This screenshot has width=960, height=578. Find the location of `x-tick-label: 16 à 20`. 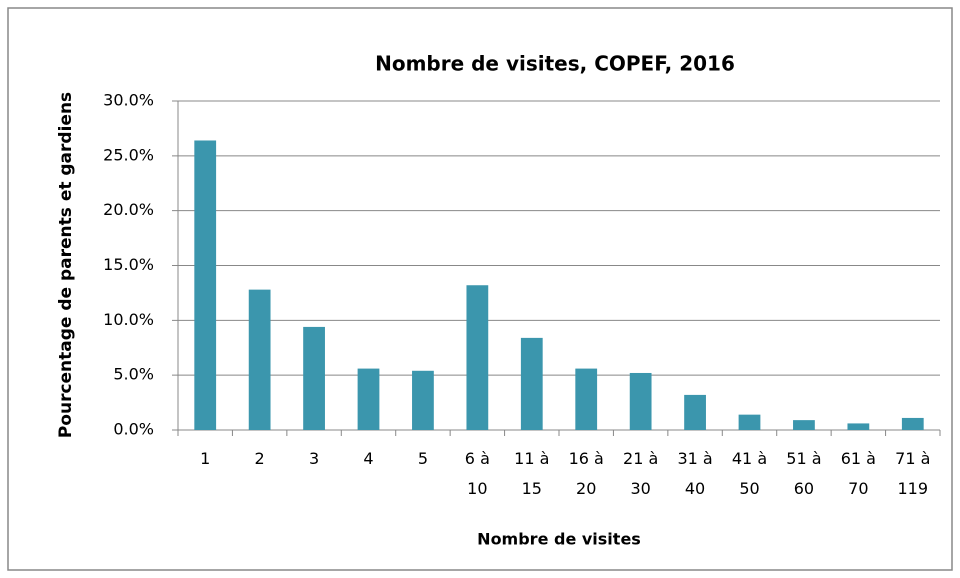

x-tick-label: 16 à 20 is located at coordinates (586, 473).